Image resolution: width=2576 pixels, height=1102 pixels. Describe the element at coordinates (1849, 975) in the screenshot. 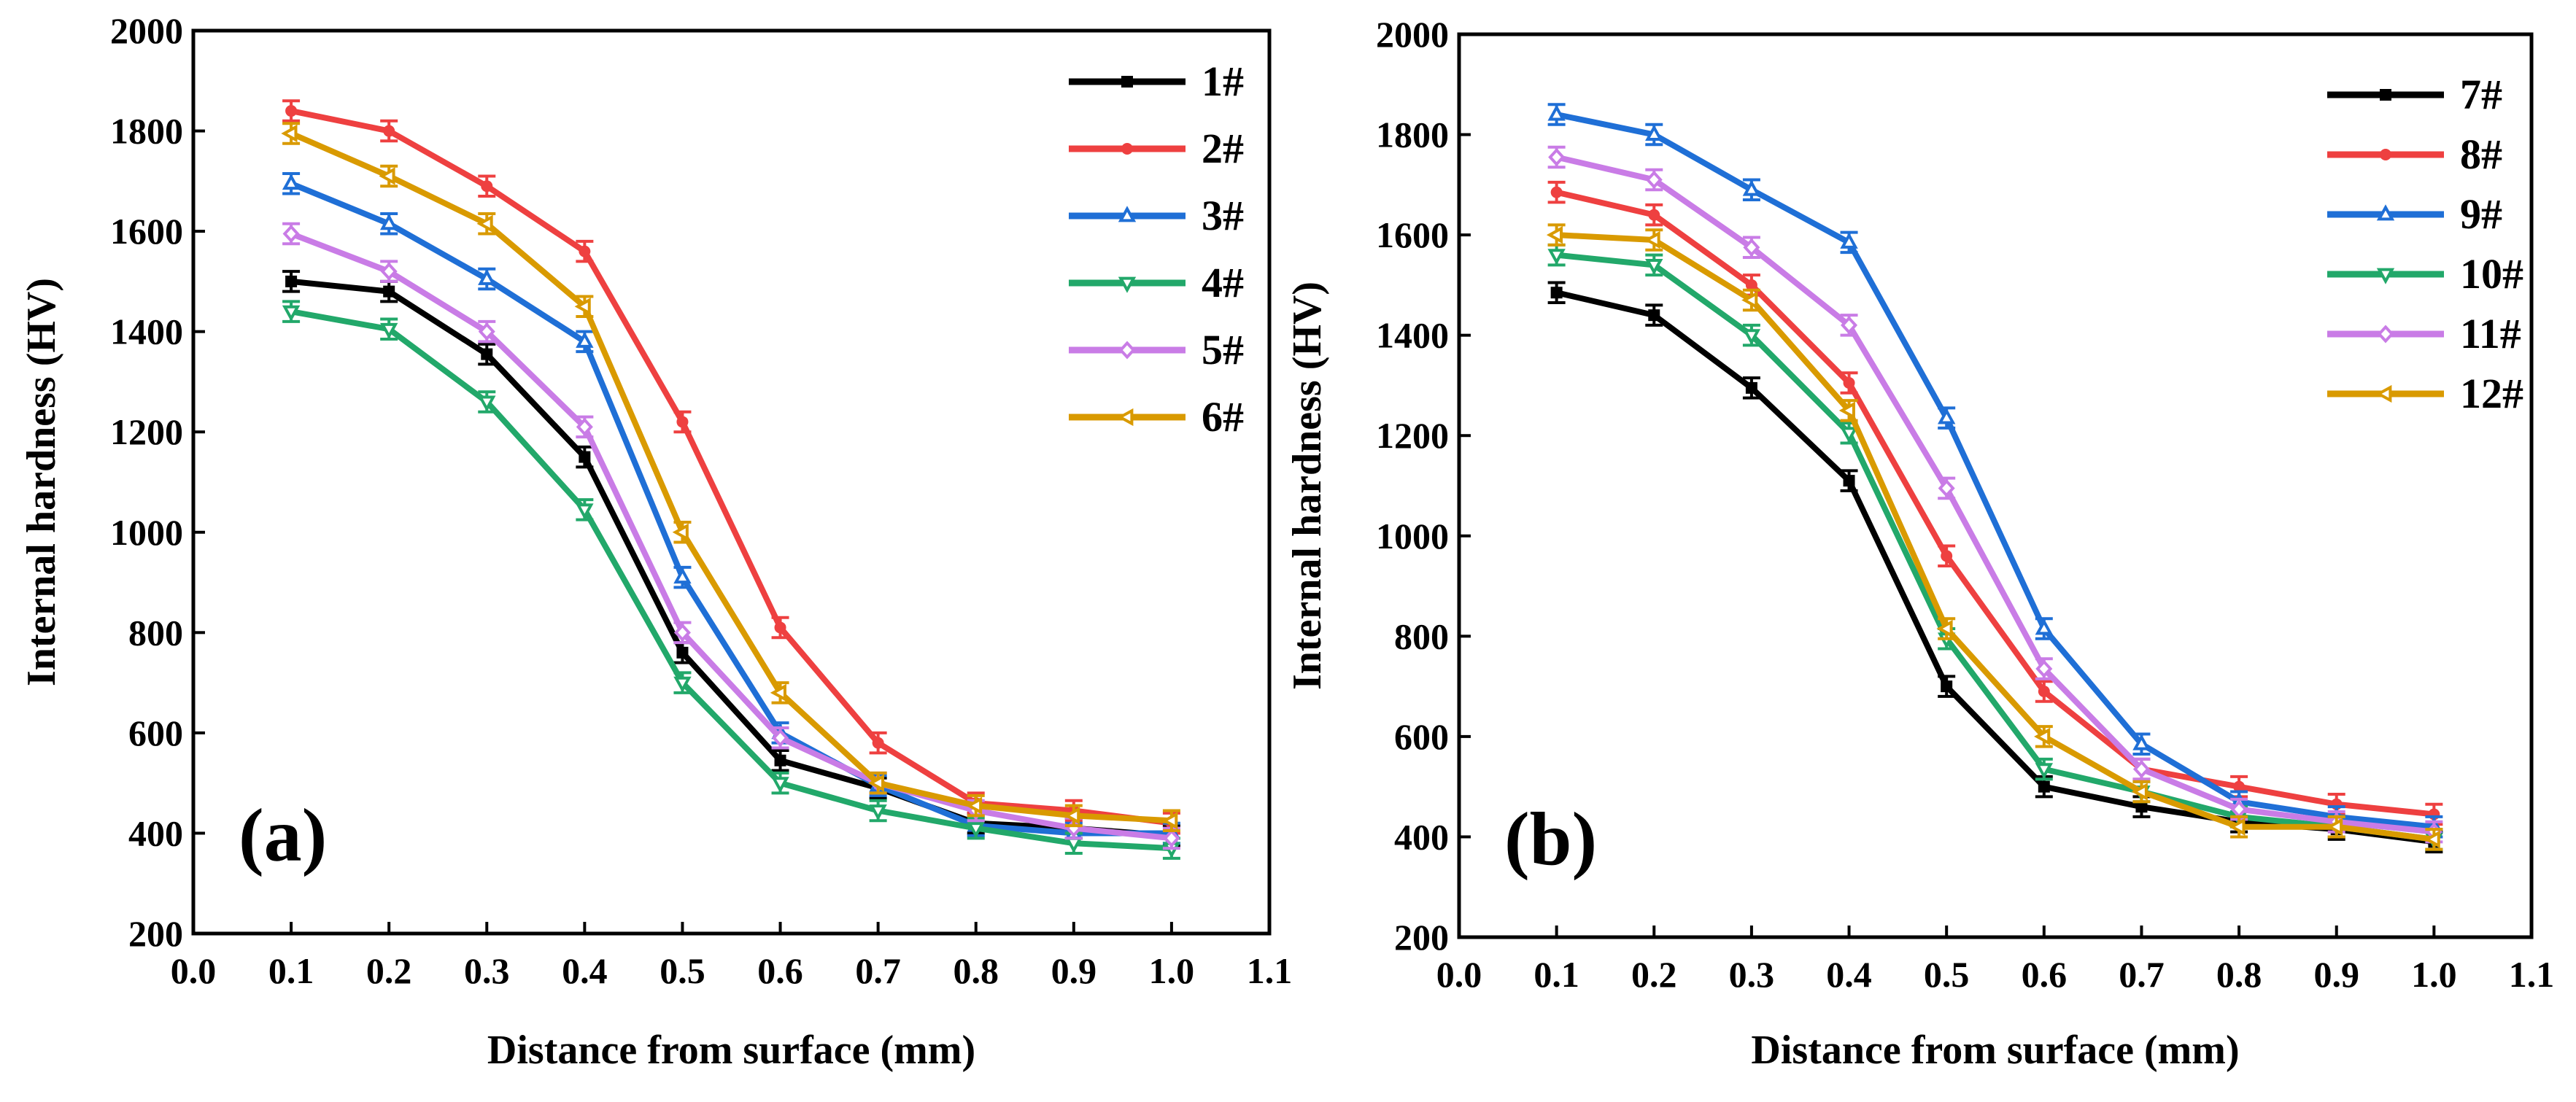

I see `x-tick-label: 0.4` at that location.